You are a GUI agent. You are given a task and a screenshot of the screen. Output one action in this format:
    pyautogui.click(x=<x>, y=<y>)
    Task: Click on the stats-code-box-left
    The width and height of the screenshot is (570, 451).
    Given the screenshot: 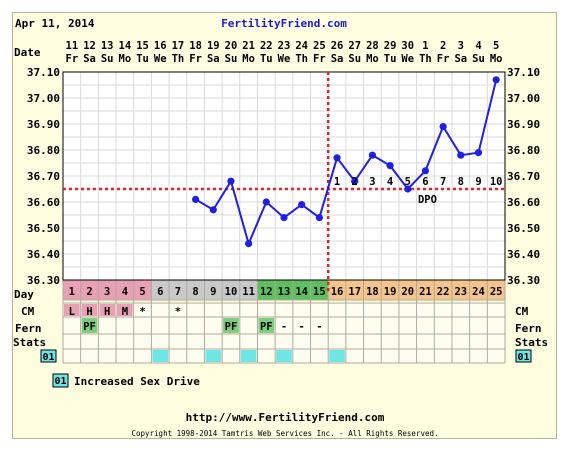 What is the action you would take?
    pyautogui.click(x=48, y=356)
    